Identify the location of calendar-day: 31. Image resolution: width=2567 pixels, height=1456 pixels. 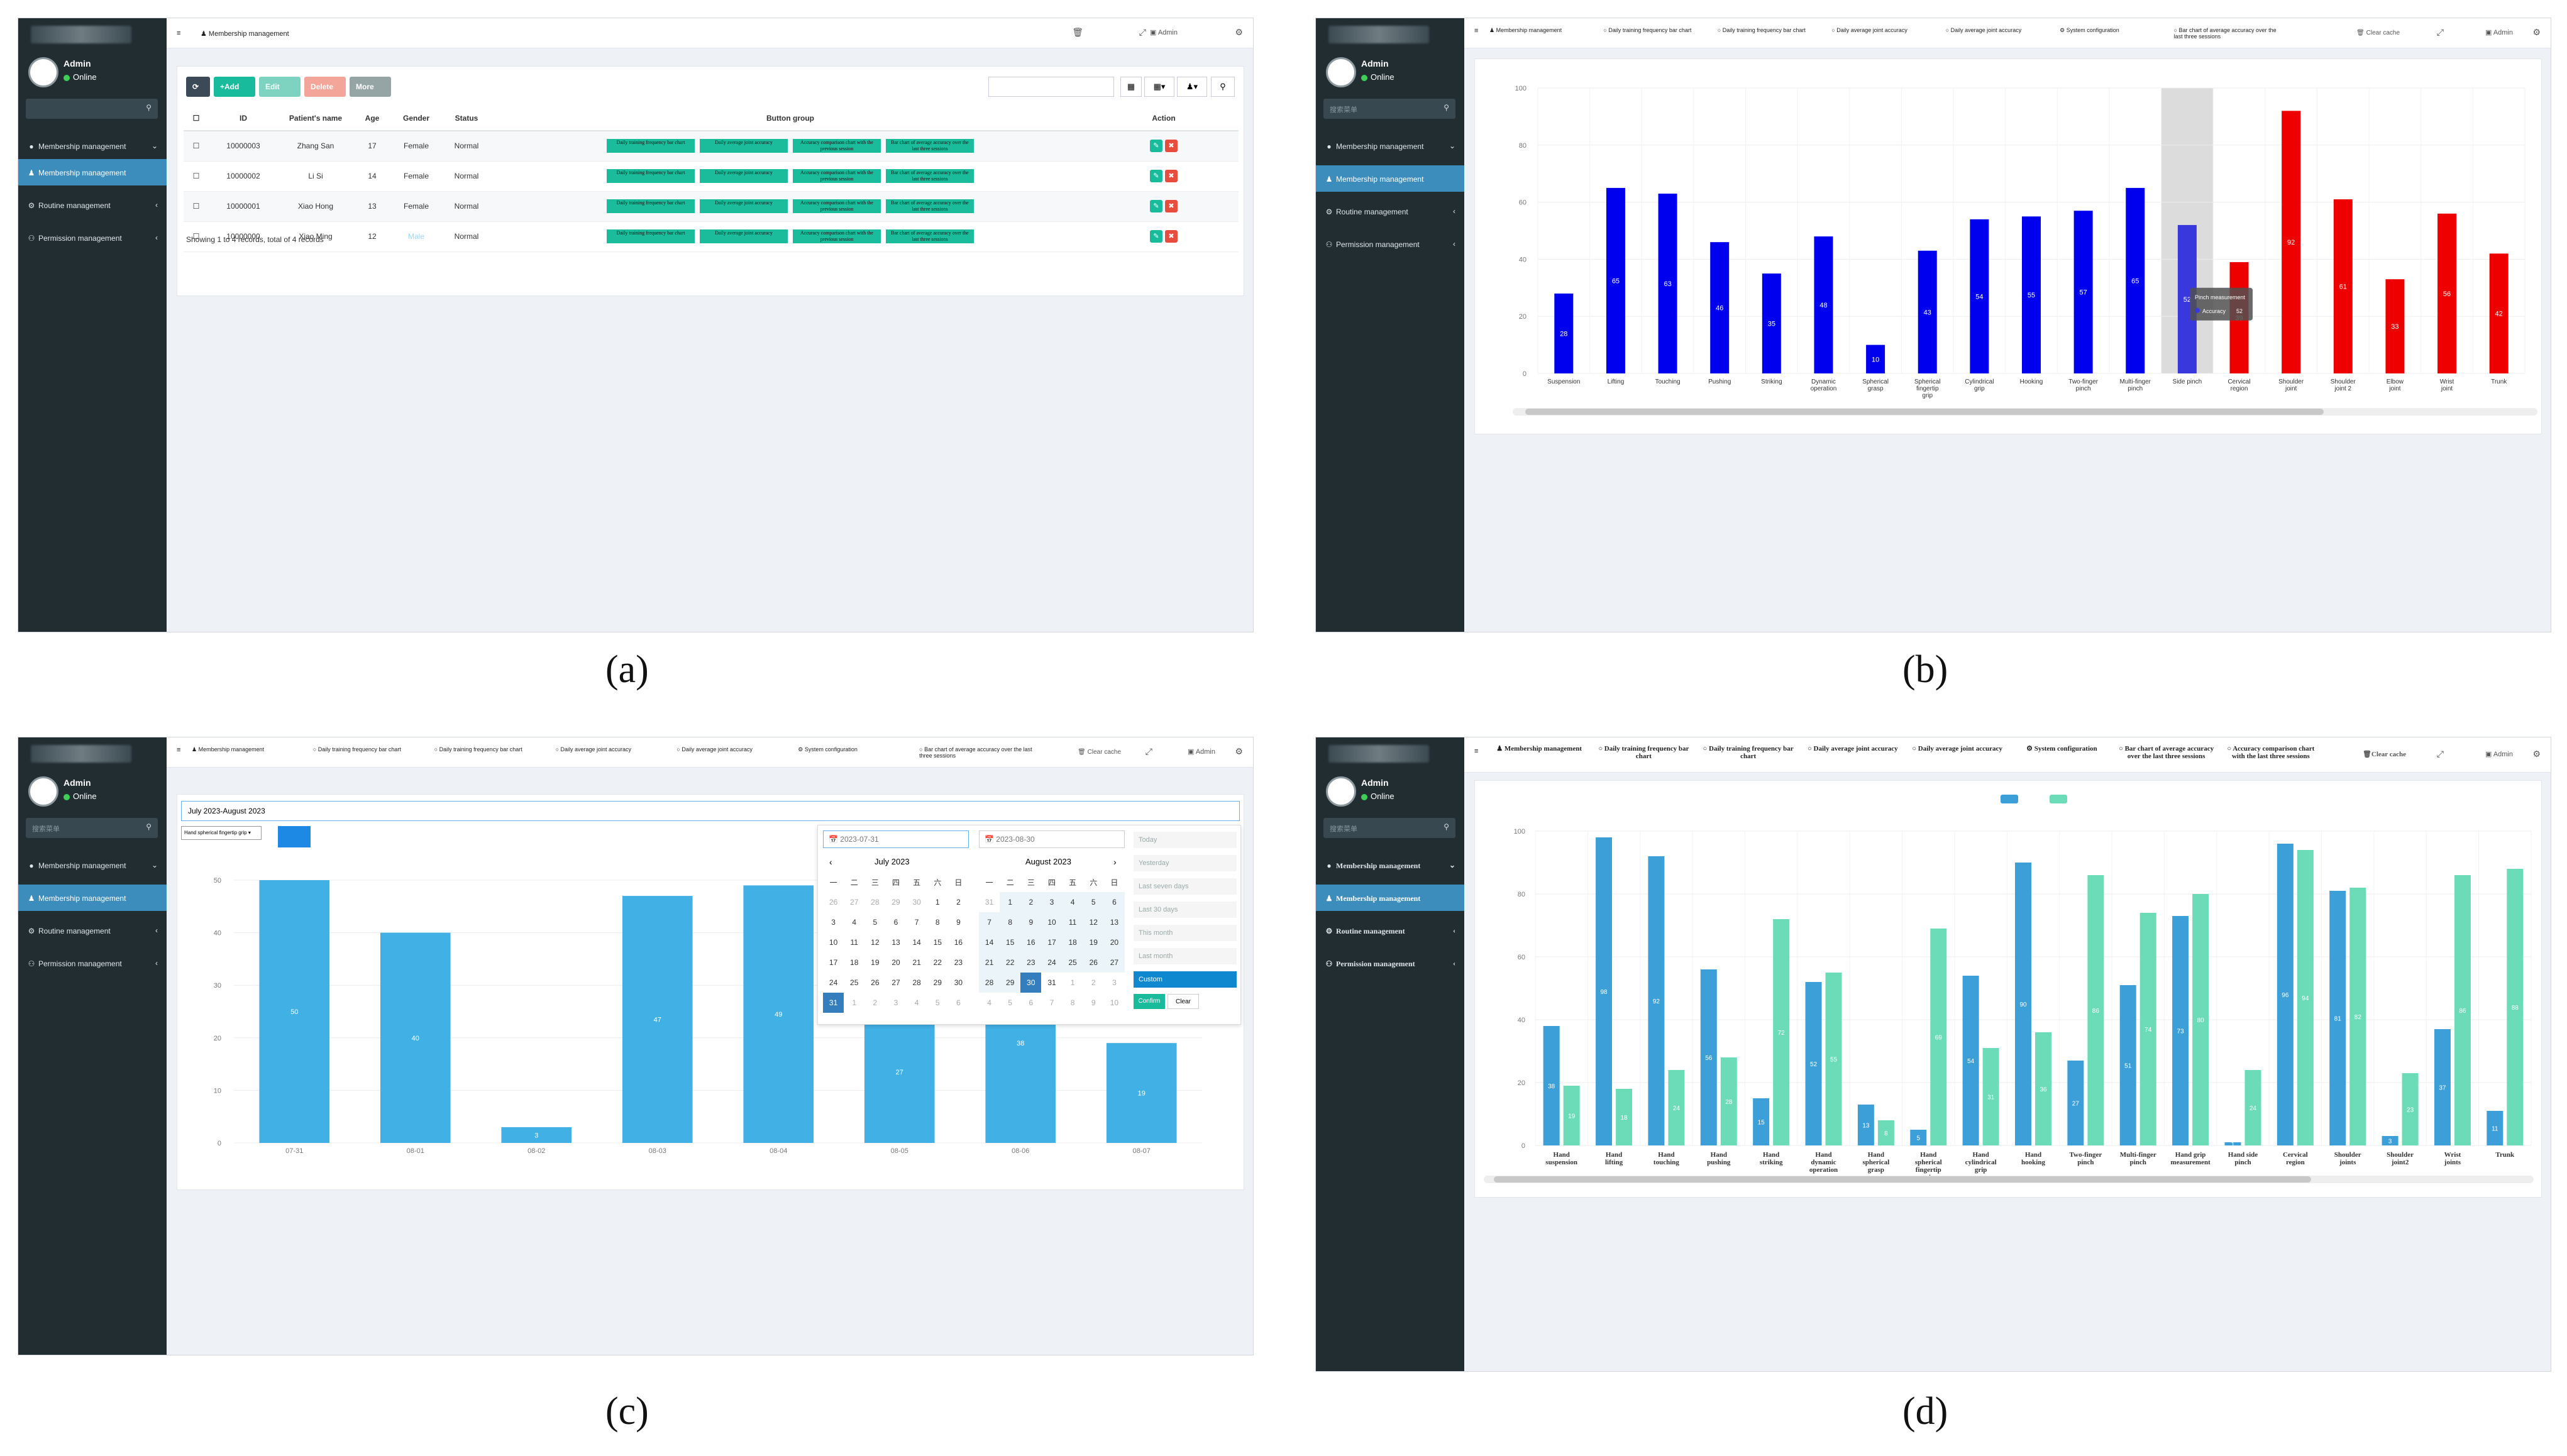
(1051, 982).